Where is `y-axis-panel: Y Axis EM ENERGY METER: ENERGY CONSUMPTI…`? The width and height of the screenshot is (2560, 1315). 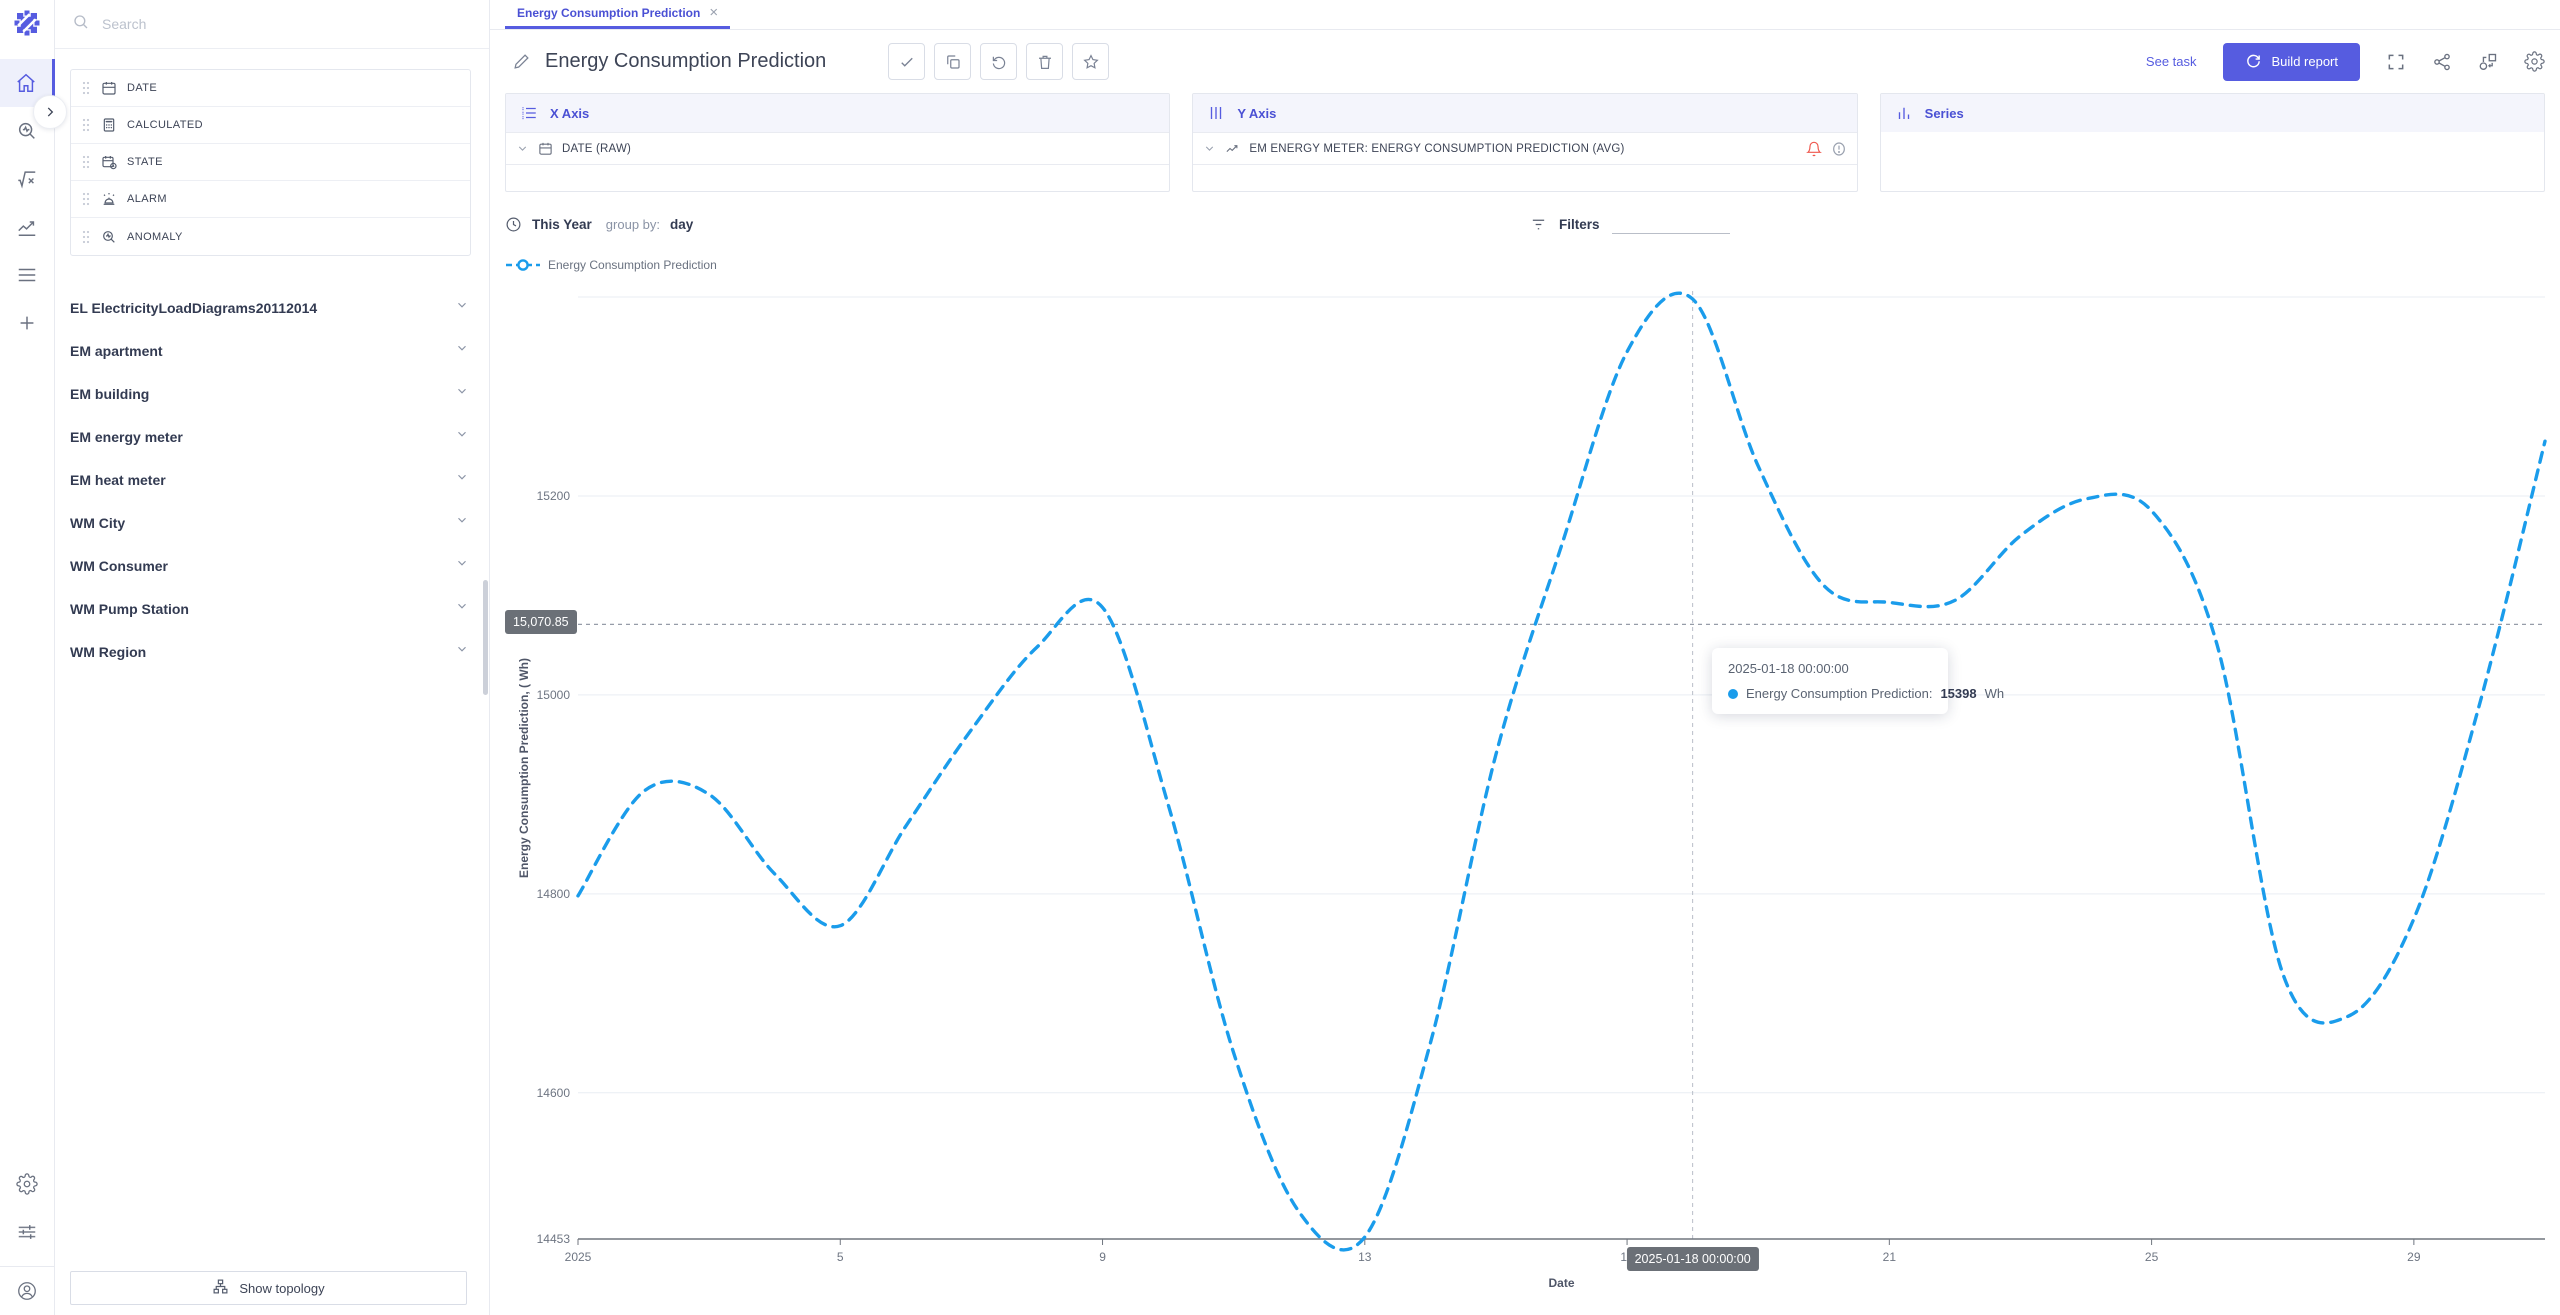 y-axis-panel: Y Axis EM ENERGY METER: ENERGY CONSUMPTI… is located at coordinates (1525, 142).